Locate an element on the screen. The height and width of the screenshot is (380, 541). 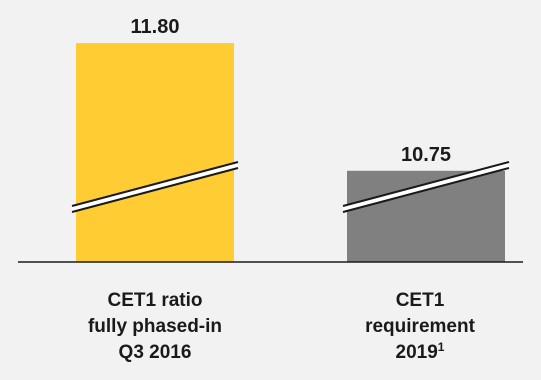
category-label-text: 2019 is located at coordinates (416, 352).